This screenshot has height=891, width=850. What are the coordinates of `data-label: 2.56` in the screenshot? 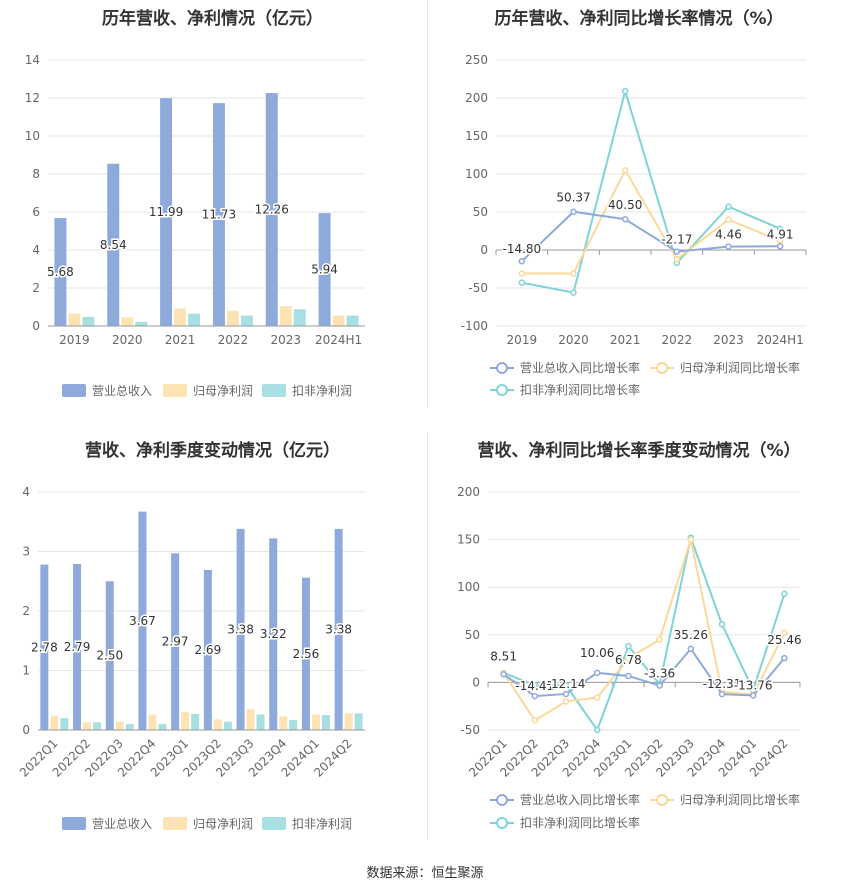 It's located at (306, 654).